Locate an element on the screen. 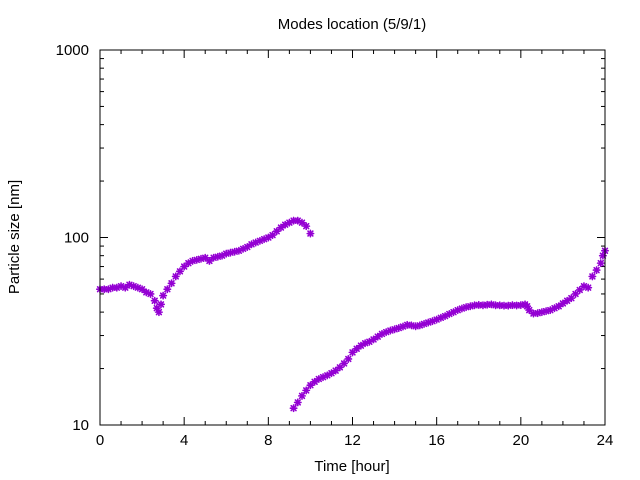  y-tick-label: 1000 is located at coordinates (72, 50).